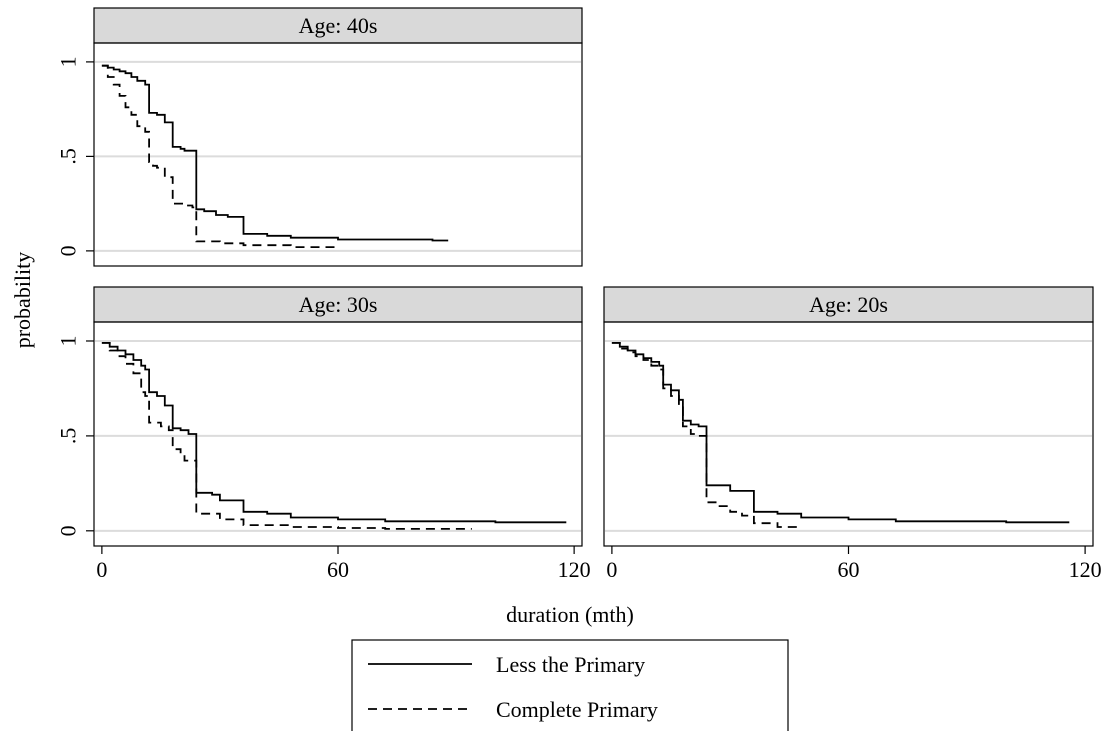 The image size is (1101, 731). What do you see at coordinates (577, 709) in the screenshot?
I see `legend-label-dashed: Complete Primary` at bounding box center [577, 709].